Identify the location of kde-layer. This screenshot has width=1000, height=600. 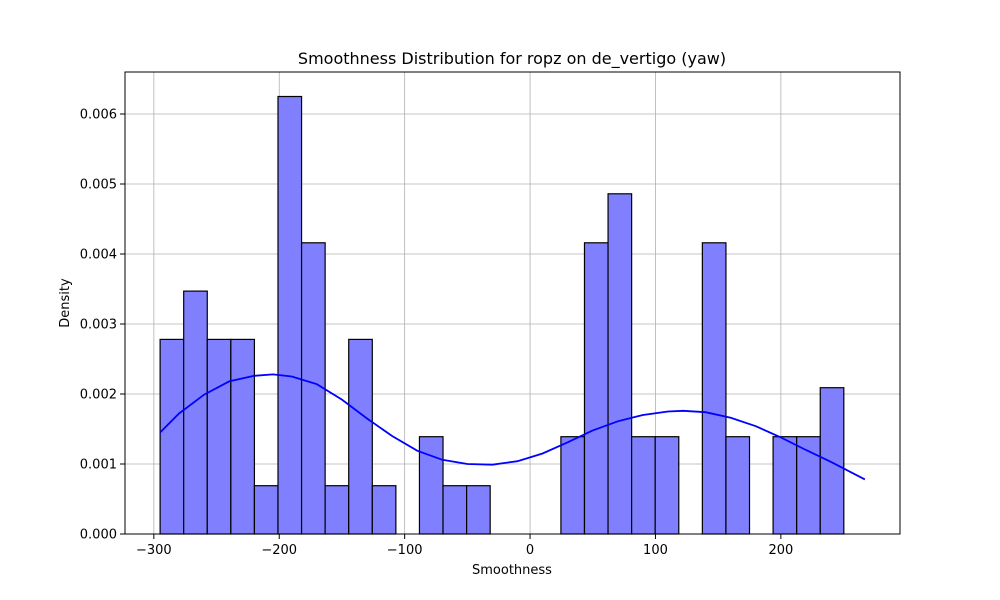
(512, 427).